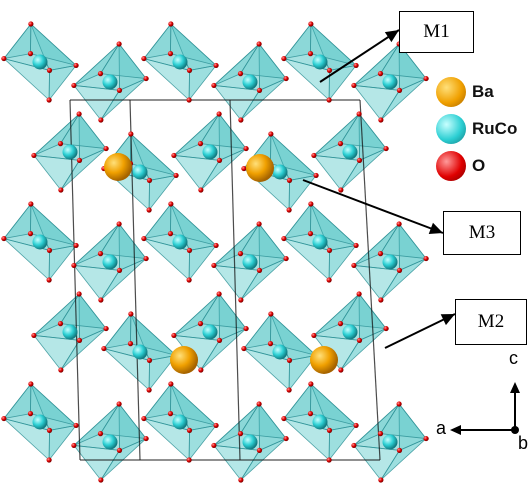 Image resolution: width=530 pixels, height=504 pixels. What do you see at coordinates (373, 207) in the screenshot?
I see `arrow-to-m3` at bounding box center [373, 207].